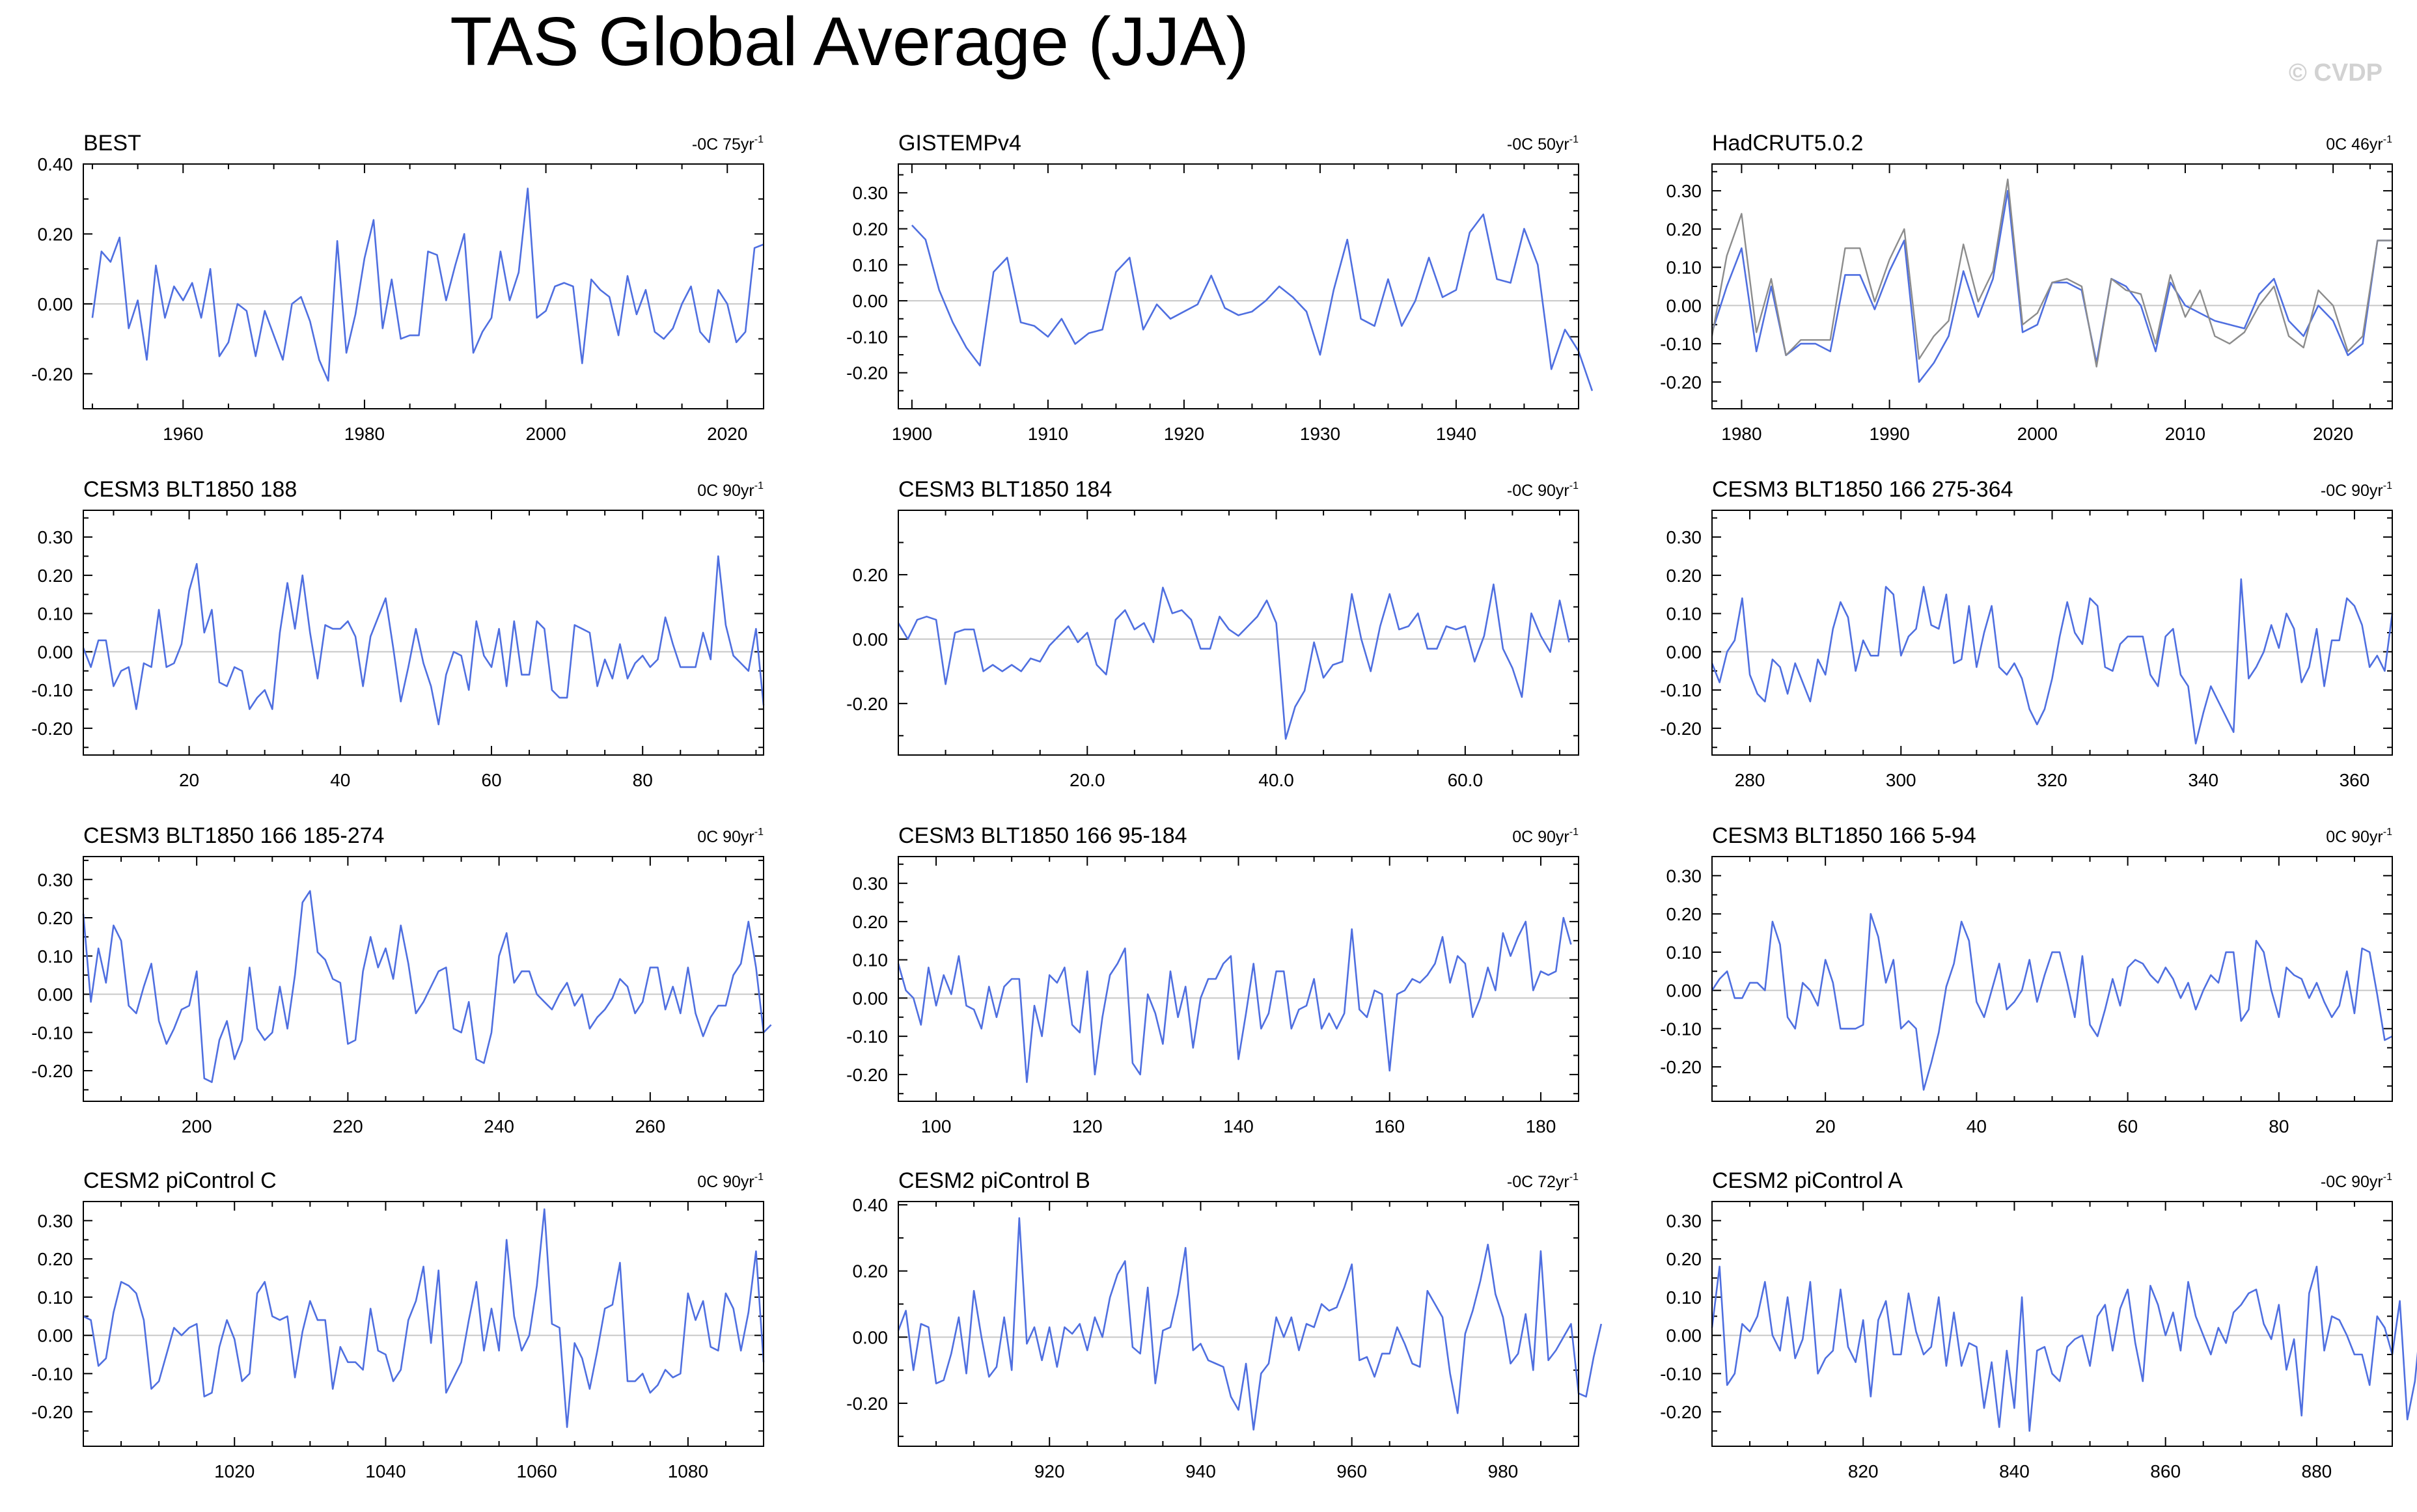  I want to click on trend-label: 0C 46yr-1, so click(2359, 144).